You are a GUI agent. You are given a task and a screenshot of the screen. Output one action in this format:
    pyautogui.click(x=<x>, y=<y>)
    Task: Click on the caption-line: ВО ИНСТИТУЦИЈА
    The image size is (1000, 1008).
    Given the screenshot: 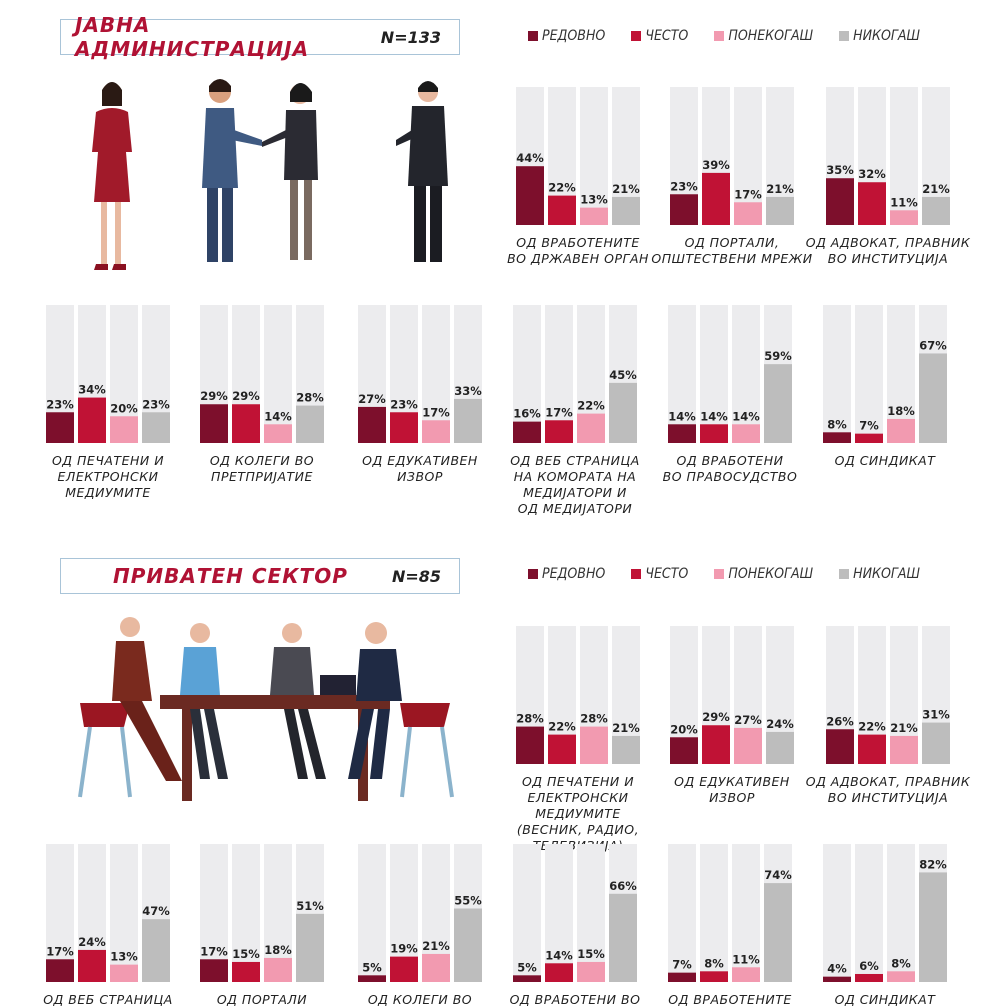 What is the action you would take?
    pyautogui.click(x=888, y=797)
    